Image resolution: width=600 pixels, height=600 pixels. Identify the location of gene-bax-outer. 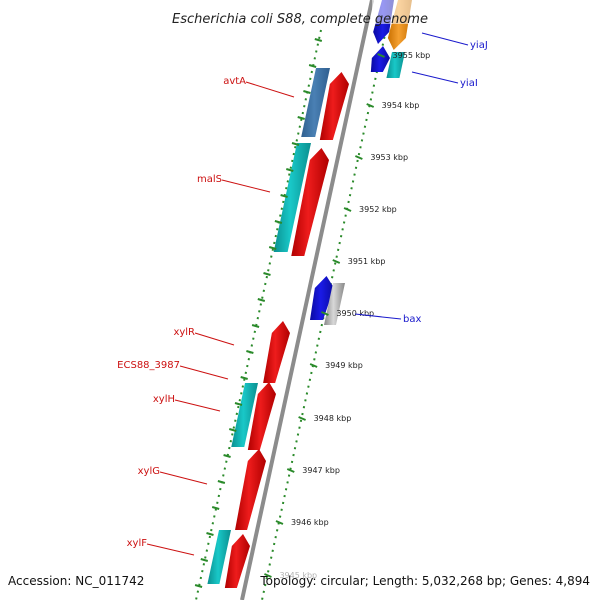
(321, 298).